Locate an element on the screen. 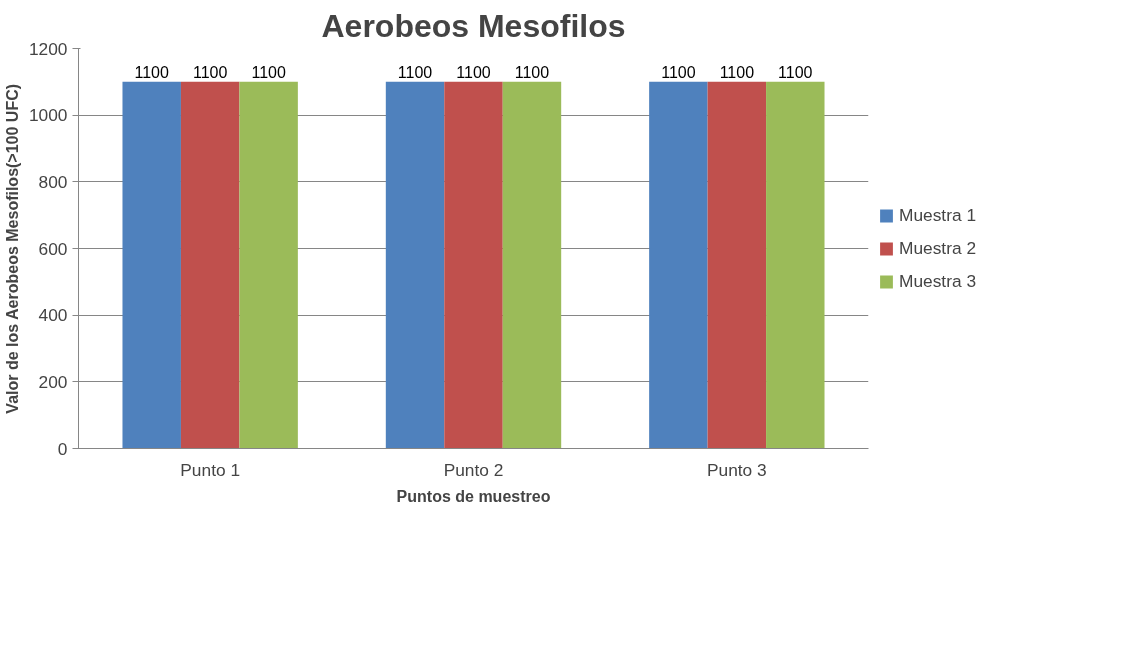 Image resolution: width=1147 pixels, height=647 pixels. legend-label: Muestra 3 is located at coordinates (938, 281).